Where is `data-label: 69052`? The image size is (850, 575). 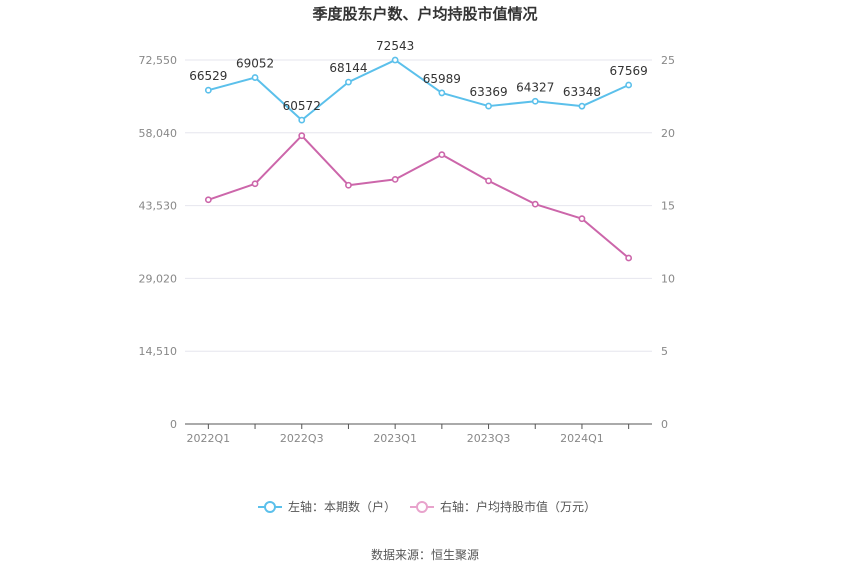 data-label: 69052 is located at coordinates (255, 64).